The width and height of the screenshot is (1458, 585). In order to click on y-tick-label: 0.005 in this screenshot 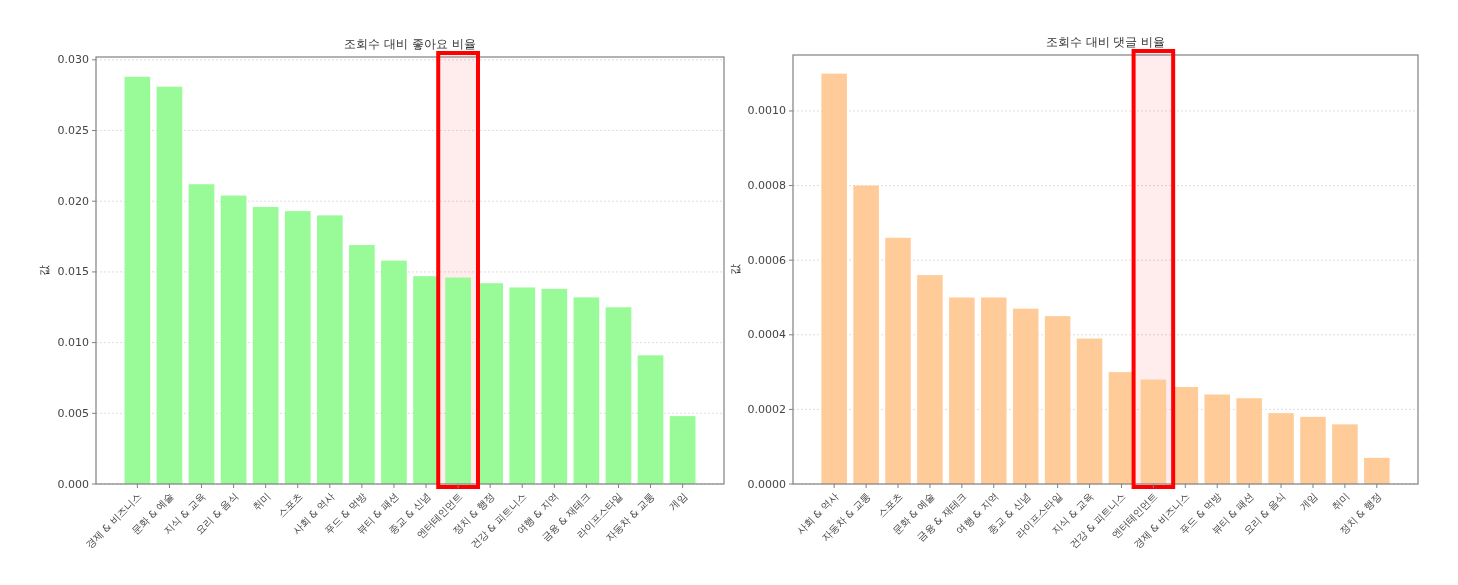, I will do `click(73, 413)`.